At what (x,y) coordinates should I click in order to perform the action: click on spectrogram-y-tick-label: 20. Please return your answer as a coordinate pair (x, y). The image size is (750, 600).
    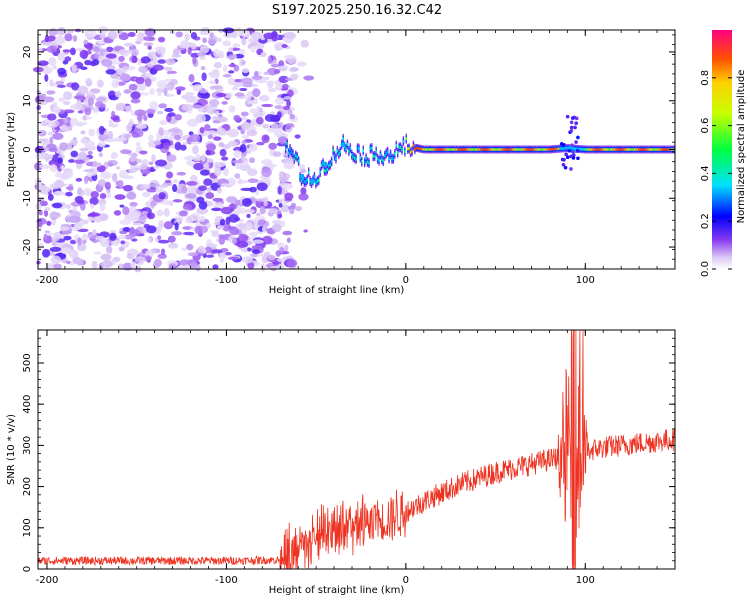
    Looking at the image, I should click on (27, 52).